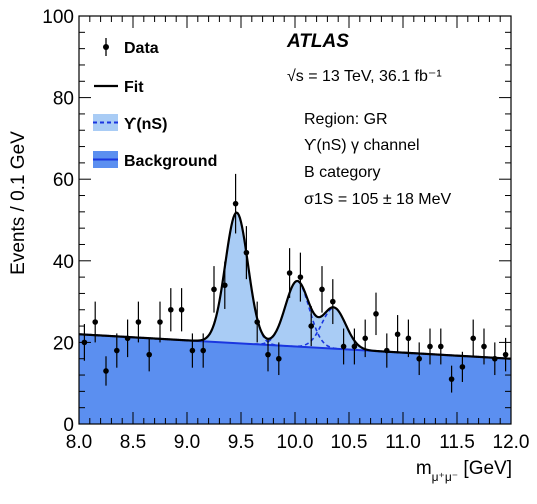 This screenshot has height=504, width=537. I want to click on background-area, so click(295, 379).